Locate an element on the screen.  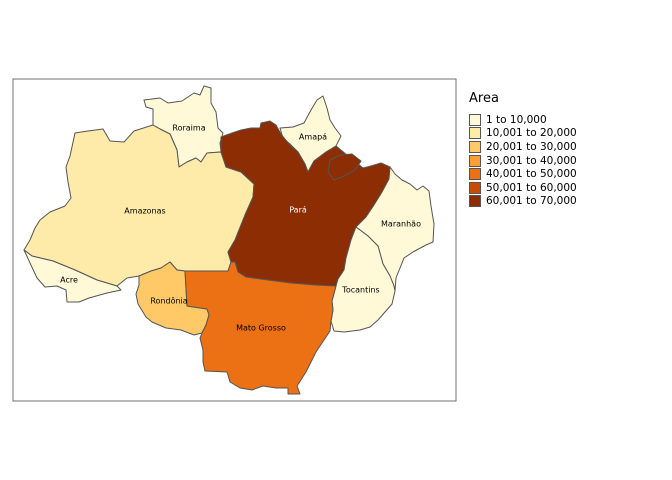
legend-item: 60,001 to 70,000 is located at coordinates (523, 202).